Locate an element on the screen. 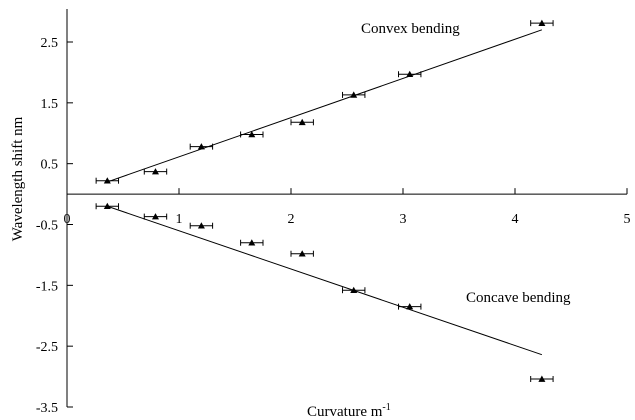 The width and height of the screenshot is (635, 420). y-tick-label: 1.5 is located at coordinates (50, 104).